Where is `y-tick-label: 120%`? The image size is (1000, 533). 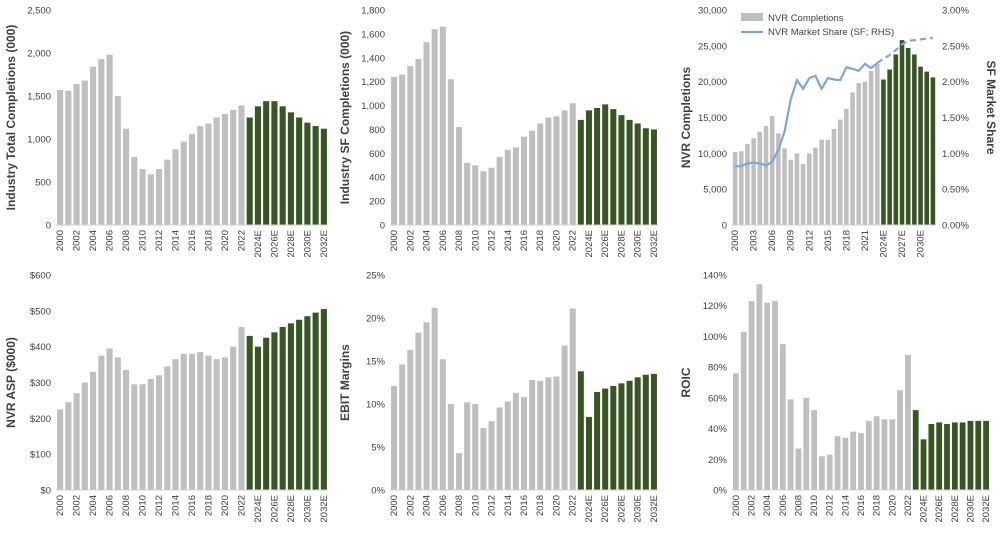 y-tick-label: 120% is located at coordinates (715, 306).